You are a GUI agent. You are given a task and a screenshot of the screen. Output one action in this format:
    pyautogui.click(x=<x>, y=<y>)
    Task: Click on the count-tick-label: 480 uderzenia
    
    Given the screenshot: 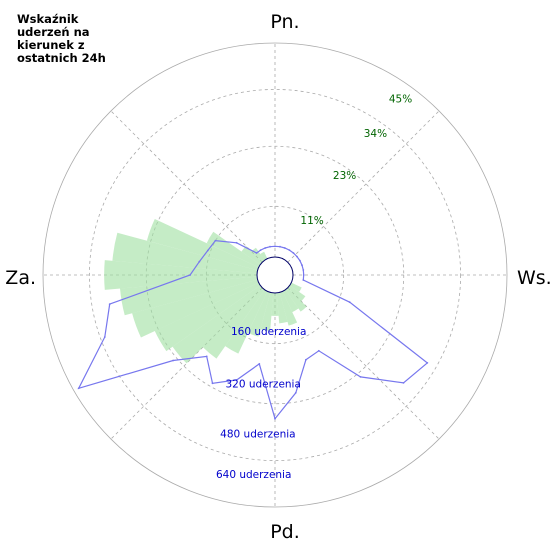 What is the action you would take?
    pyautogui.click(x=257, y=434)
    